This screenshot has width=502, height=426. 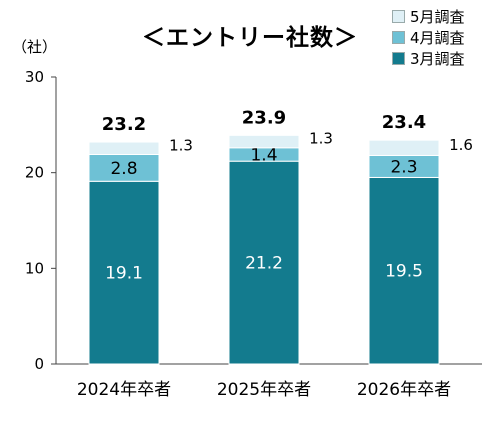 What do you see at coordinates (124, 390) in the screenshot?
I see `x-tick-label: 2024年卒者` at bounding box center [124, 390].